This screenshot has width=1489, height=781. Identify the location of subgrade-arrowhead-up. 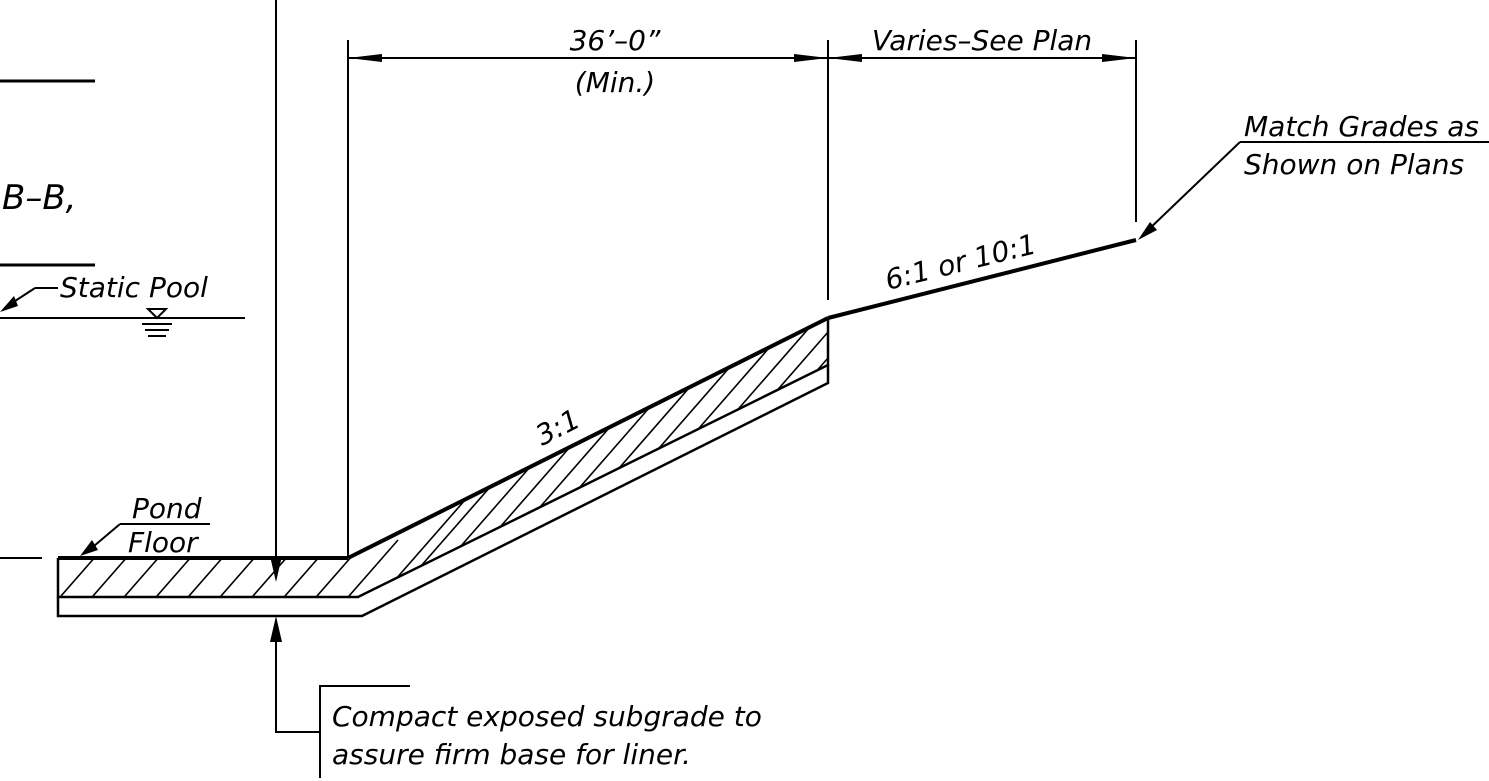
(276, 629).